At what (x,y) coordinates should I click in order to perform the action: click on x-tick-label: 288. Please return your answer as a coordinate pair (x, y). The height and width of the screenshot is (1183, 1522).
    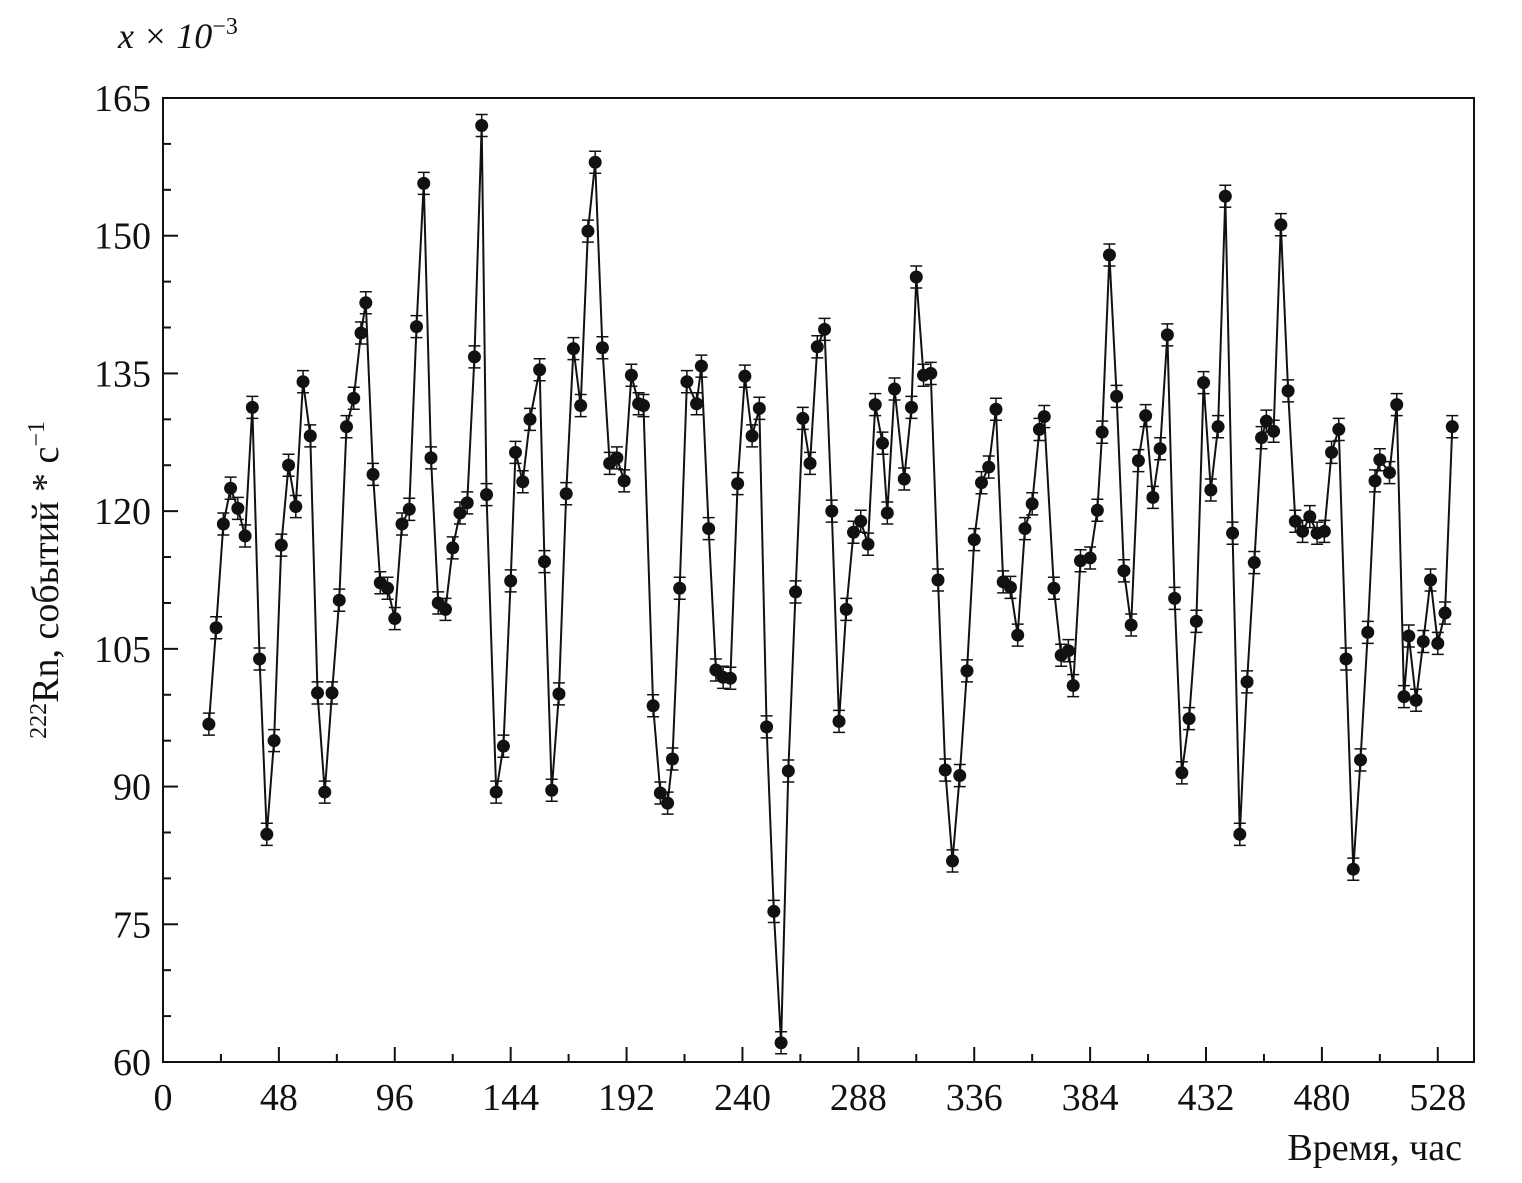
    Looking at the image, I should click on (858, 1098).